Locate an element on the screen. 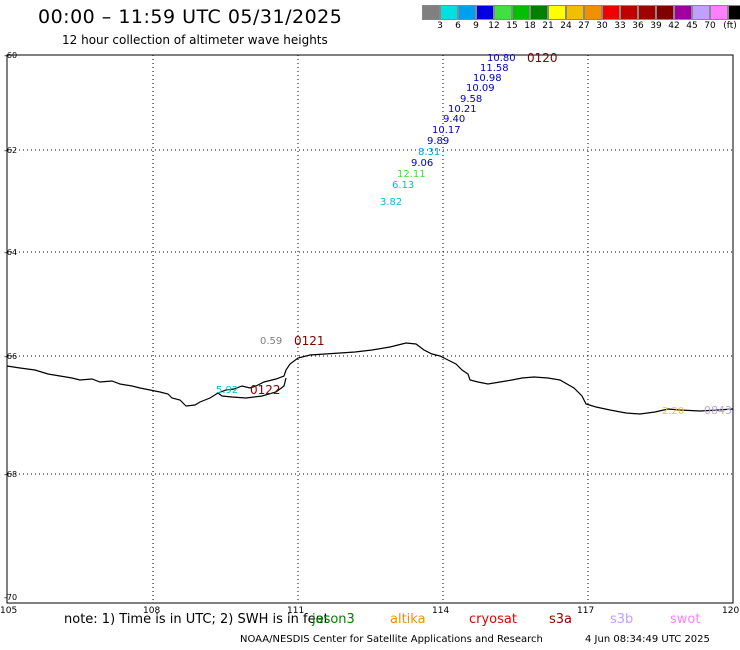  x-tick-label: 114 is located at coordinates (441, 611).